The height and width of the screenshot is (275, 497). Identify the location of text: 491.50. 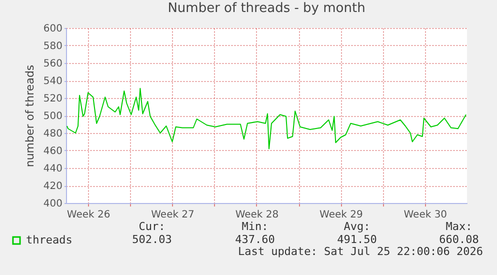
(357, 239).